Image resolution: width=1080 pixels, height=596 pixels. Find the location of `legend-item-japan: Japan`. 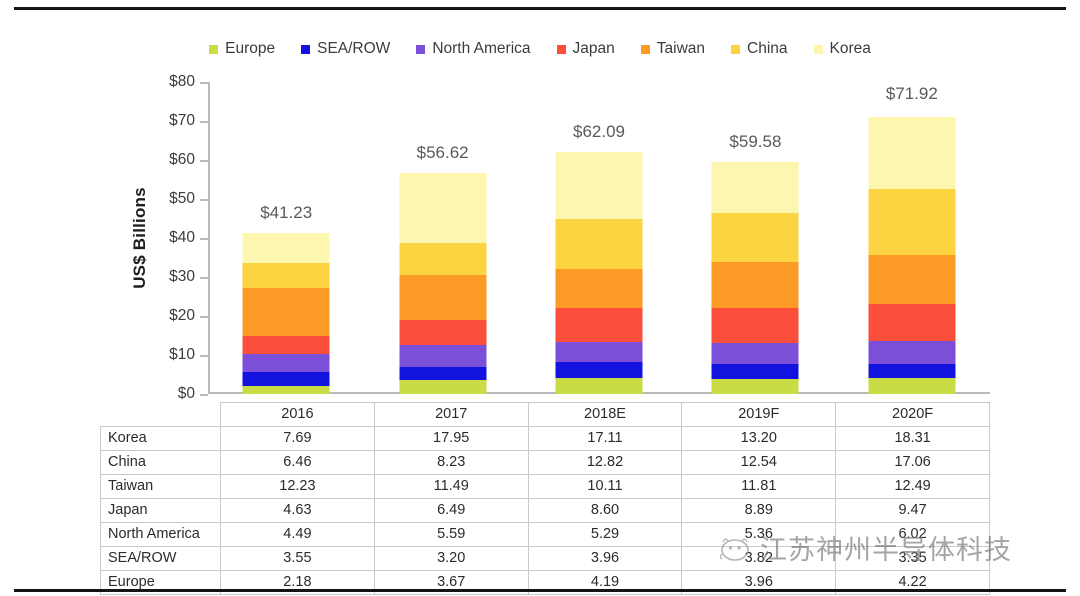

legend-item-japan: Japan is located at coordinates (585, 49).